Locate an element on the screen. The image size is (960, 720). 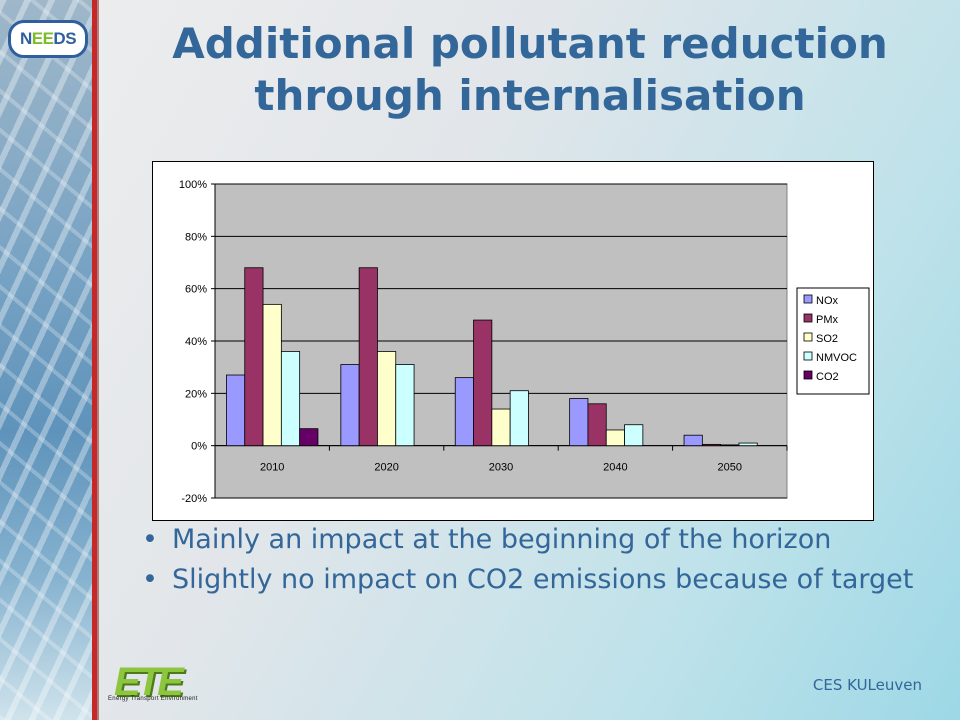
x-tick-label: 2020 is located at coordinates (386, 468).